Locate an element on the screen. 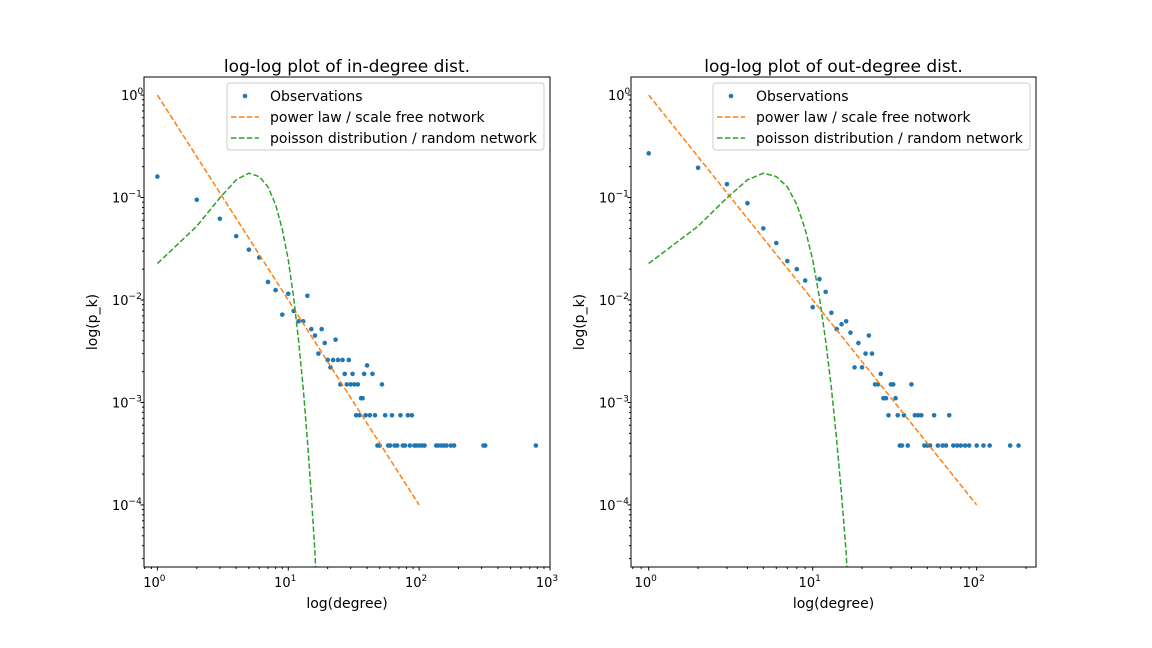 The width and height of the screenshot is (1152, 648). y-axis-label: log(p_k) is located at coordinates (580, 322).